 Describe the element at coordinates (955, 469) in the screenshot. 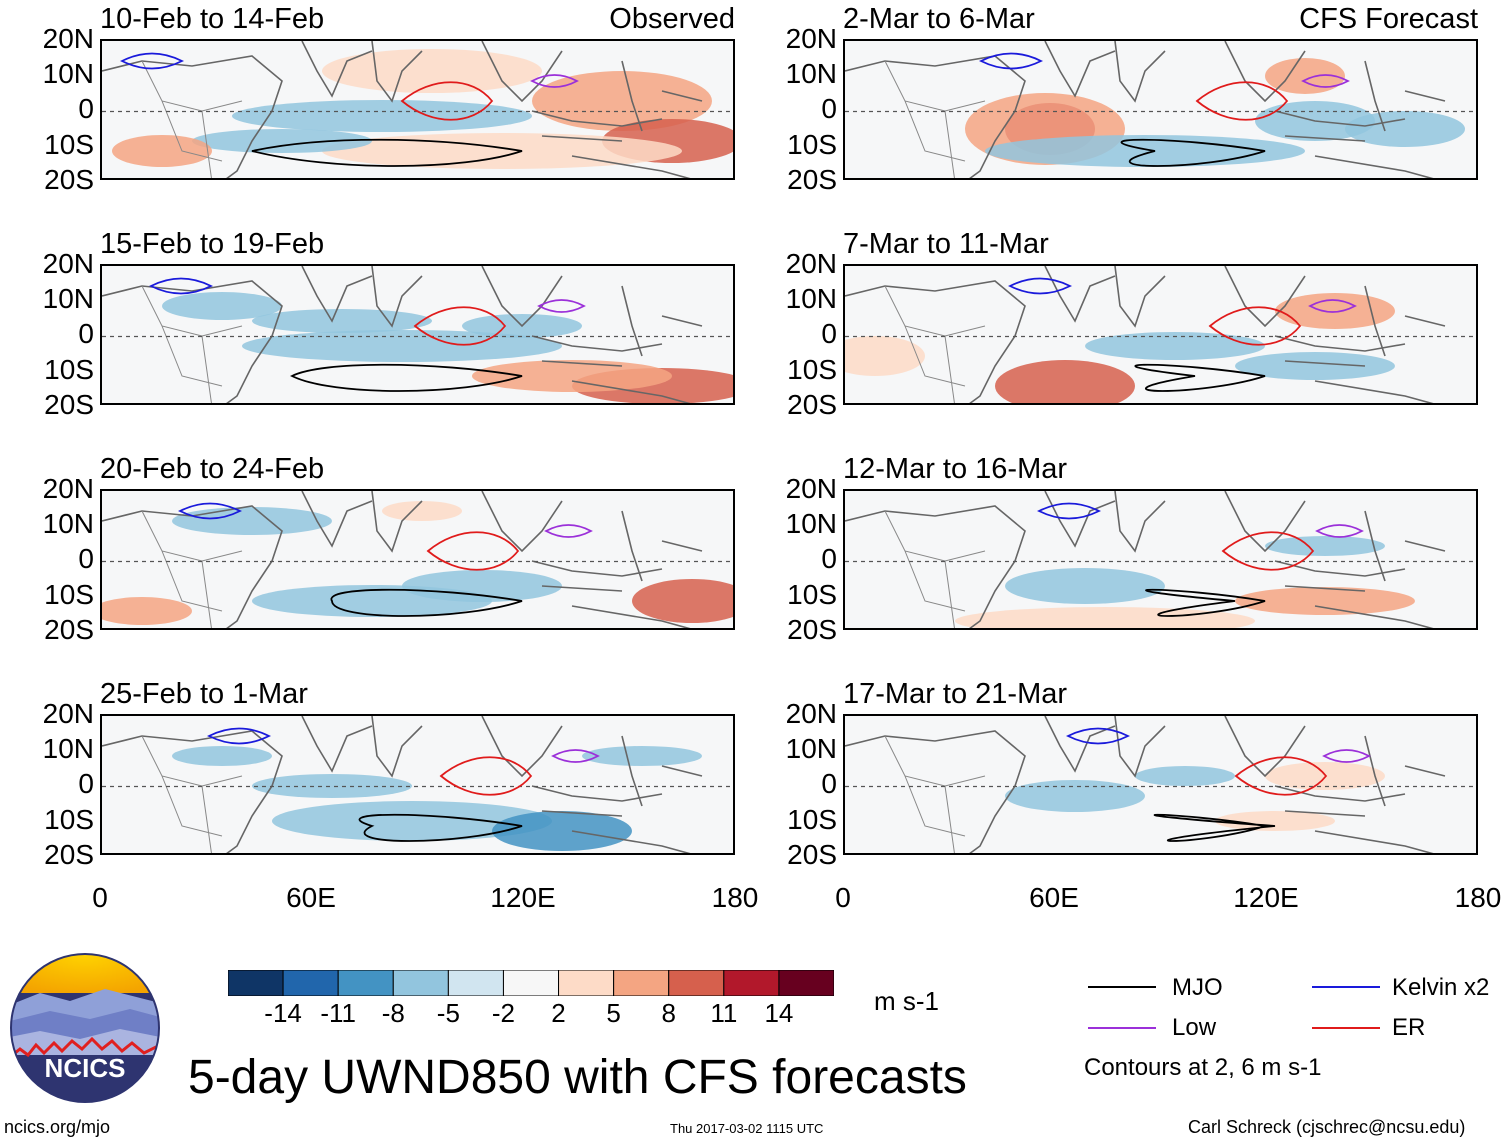

I see `panel-title: 12-Mar to 16-Mar` at that location.